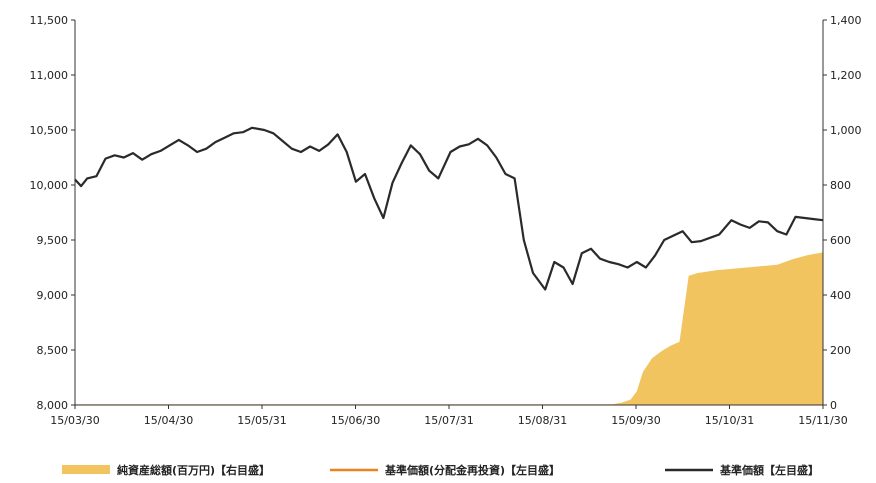  What do you see at coordinates (448, 420) in the screenshot?
I see `x-tick-label: 15/07/31` at bounding box center [448, 420].